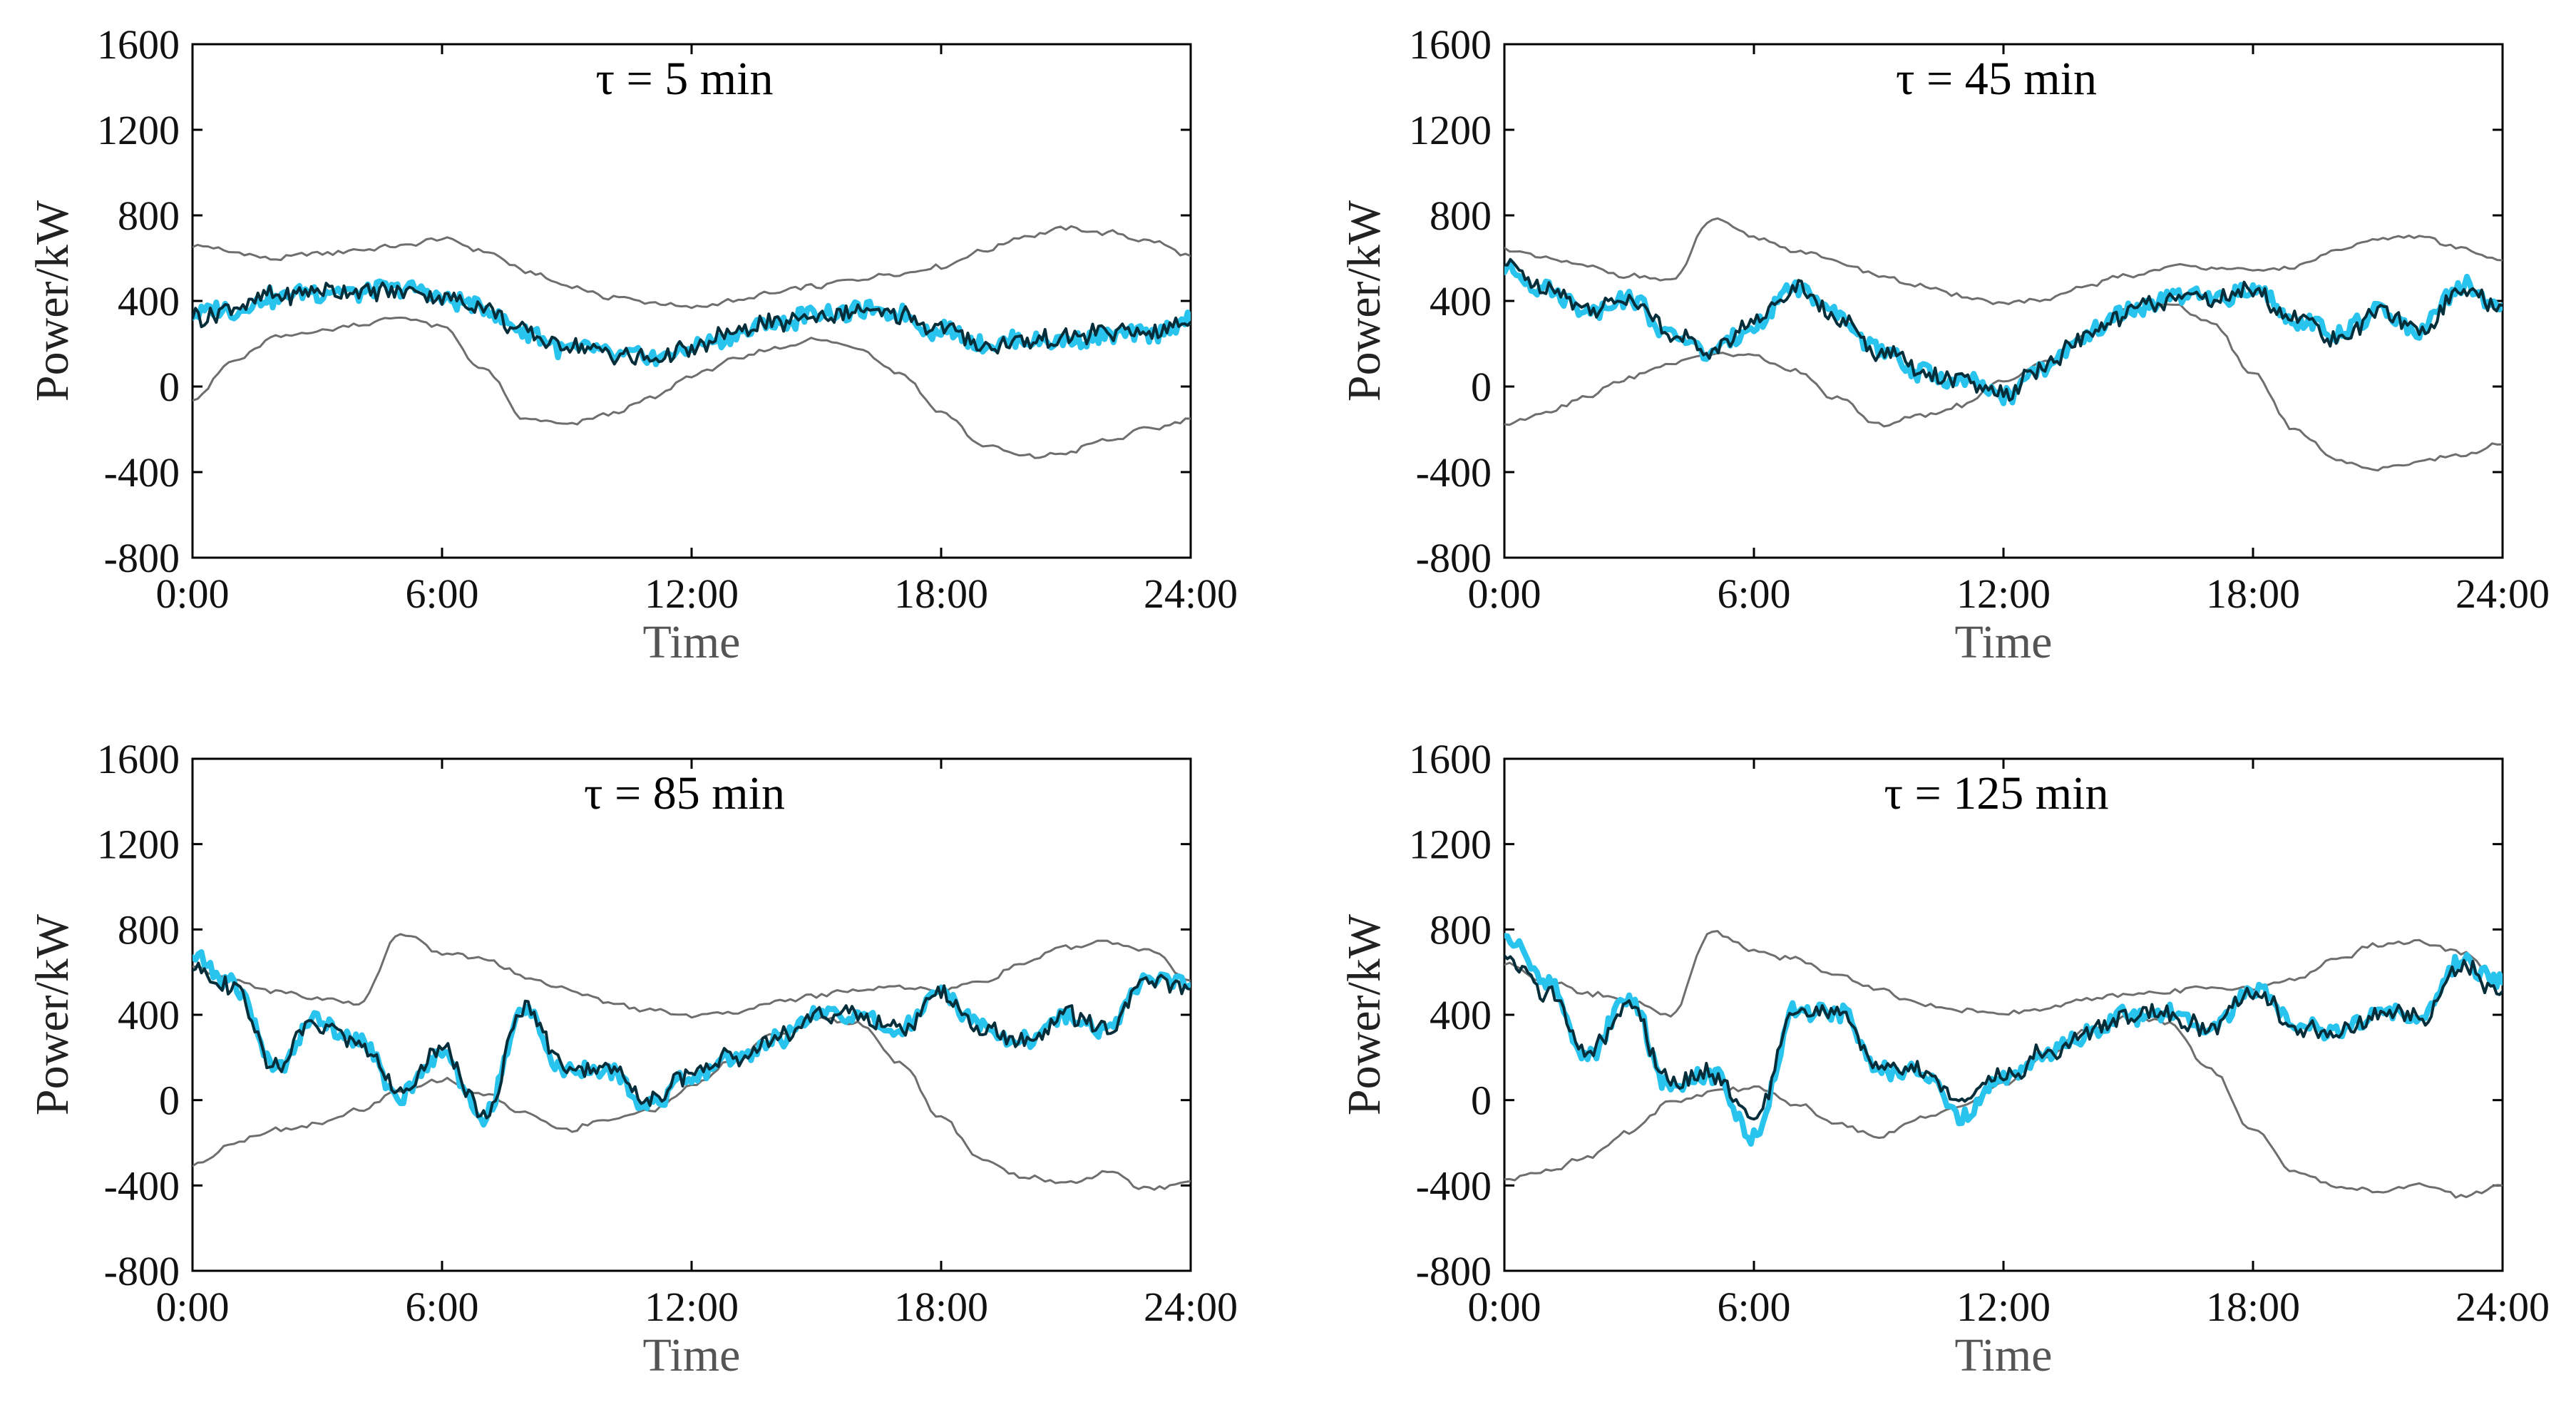 Image resolution: width=2576 pixels, height=1417 pixels. Describe the element at coordinates (1996, 793) in the screenshot. I see `chart-title: τ = 125 min` at that location.